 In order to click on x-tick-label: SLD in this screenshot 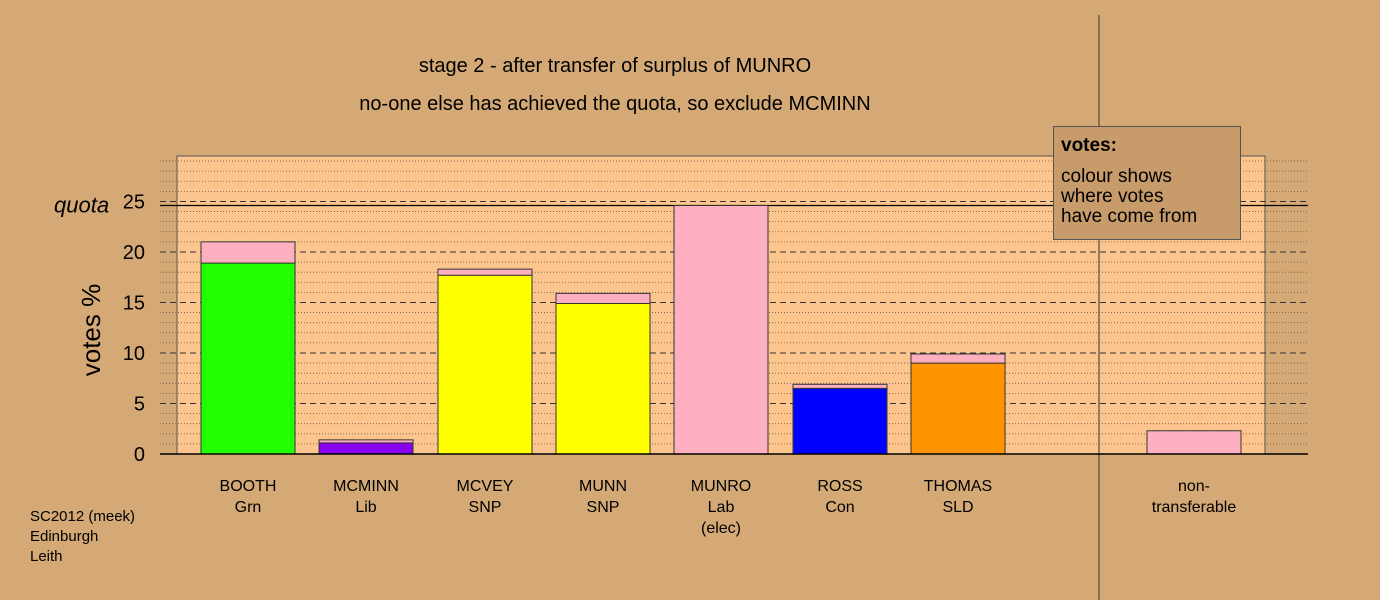, I will do `click(957, 507)`.